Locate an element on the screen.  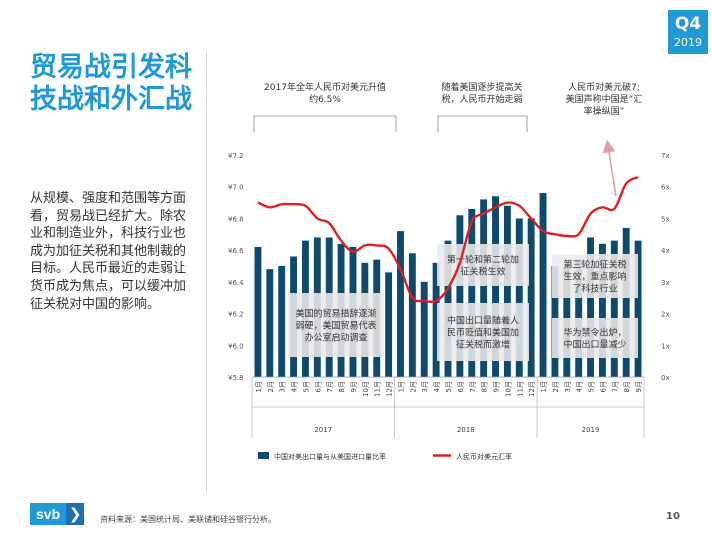
page-number: 10 is located at coordinates (673, 516).